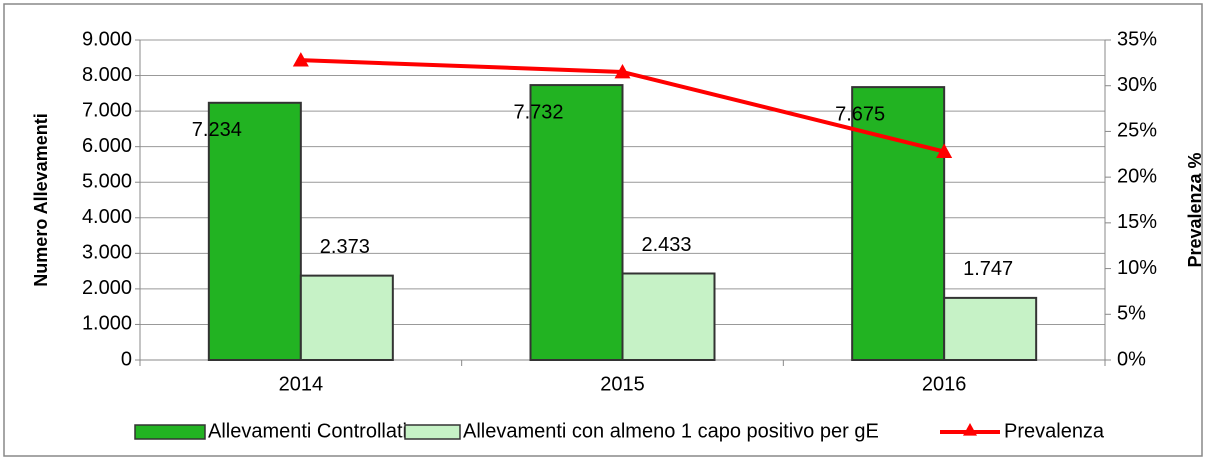 Image resolution: width=1207 pixels, height=461 pixels. Describe the element at coordinates (860, 114) in the screenshot. I see `data-label: 7.675` at that location.